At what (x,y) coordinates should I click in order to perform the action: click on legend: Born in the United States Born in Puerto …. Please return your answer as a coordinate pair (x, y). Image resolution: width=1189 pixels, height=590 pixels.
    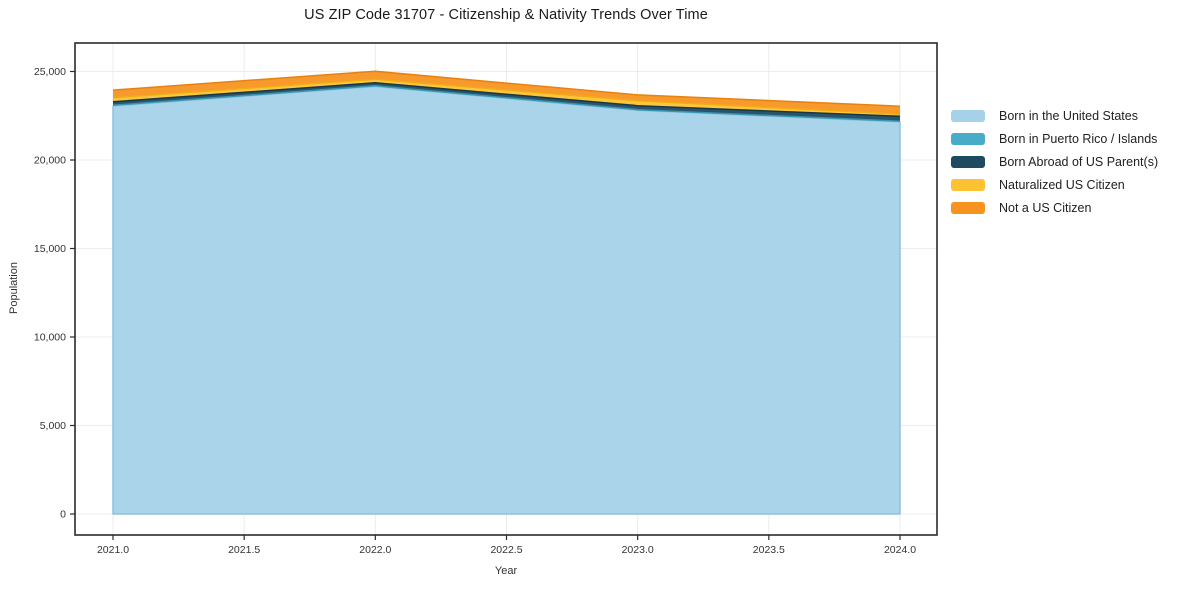
    Looking at the image, I should click on (1054, 161).